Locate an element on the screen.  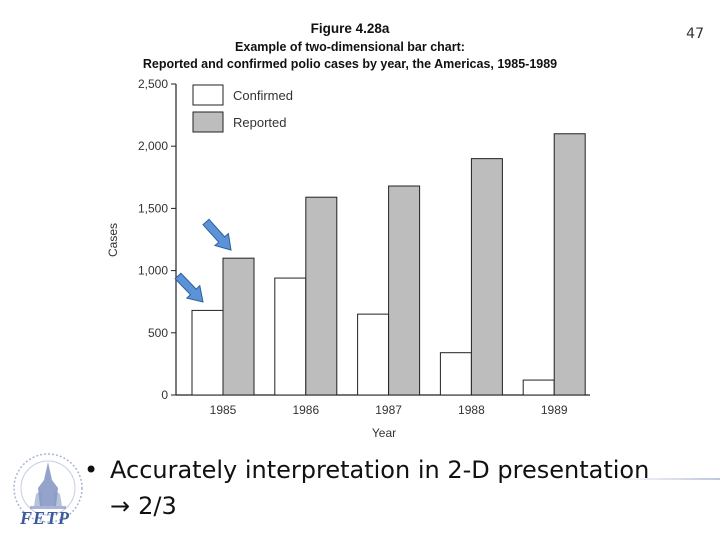
x-tick-label: 1985 is located at coordinates (223, 410).